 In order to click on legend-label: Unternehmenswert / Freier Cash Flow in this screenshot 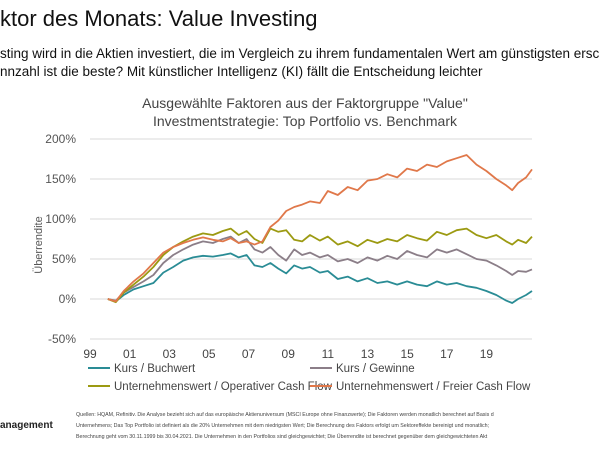, I will do `click(433, 387)`.